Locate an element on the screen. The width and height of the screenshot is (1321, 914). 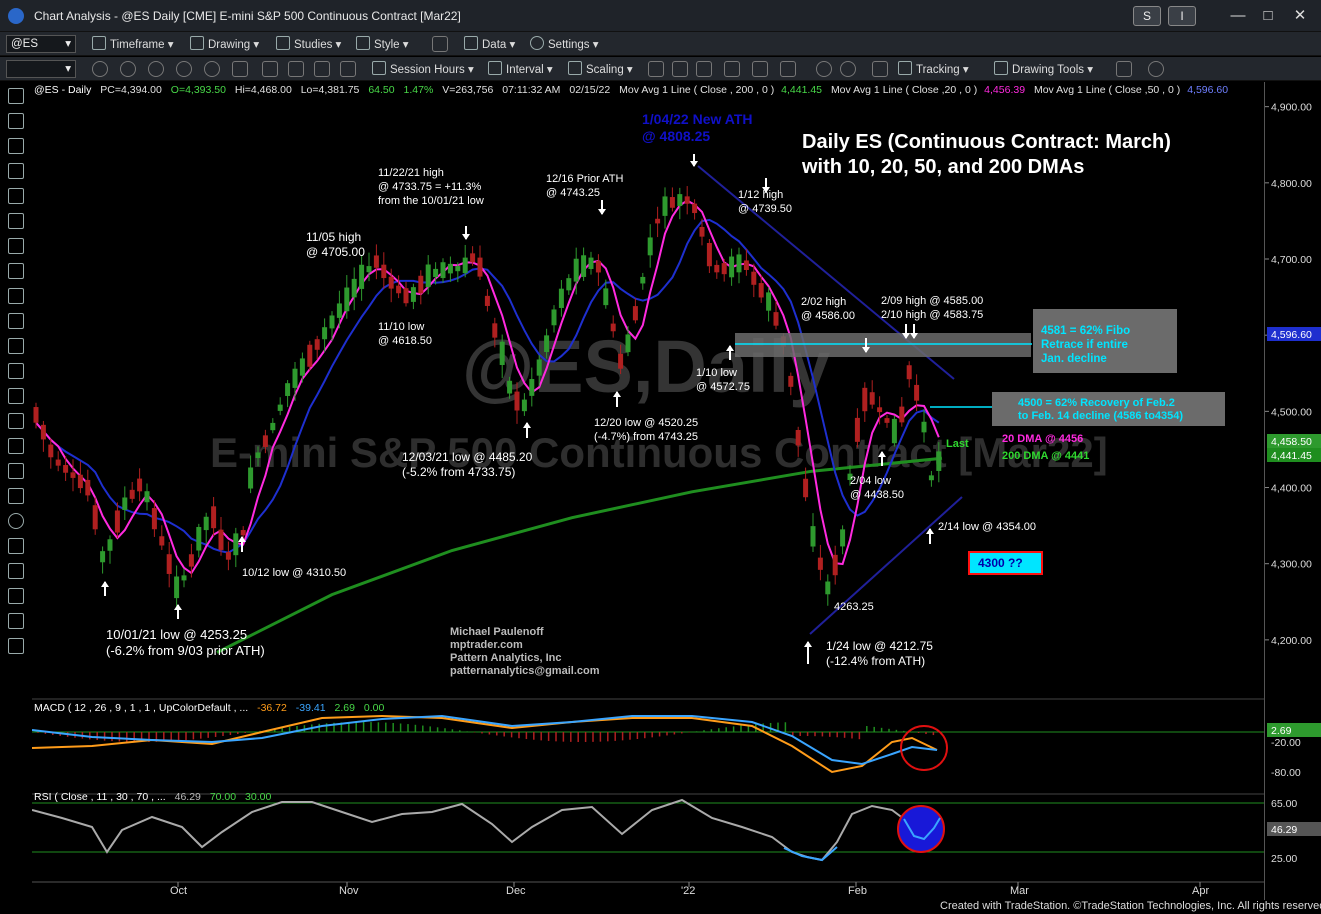
annotation-ath: @ 4808.25 is located at coordinates (676, 136).